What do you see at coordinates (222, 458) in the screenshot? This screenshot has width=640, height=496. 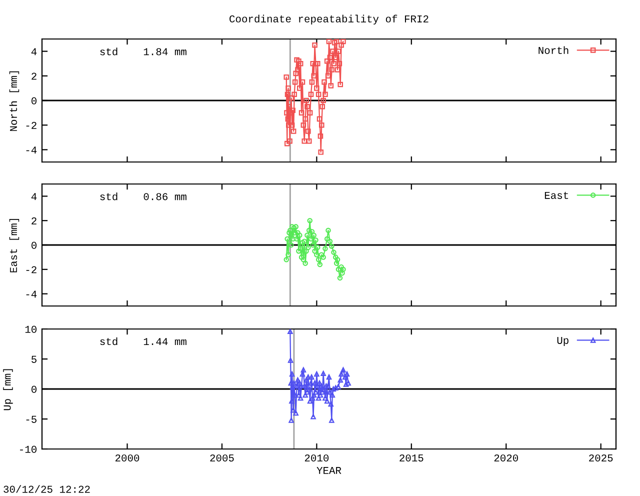 I see `x-tick-label: 2005` at bounding box center [222, 458].